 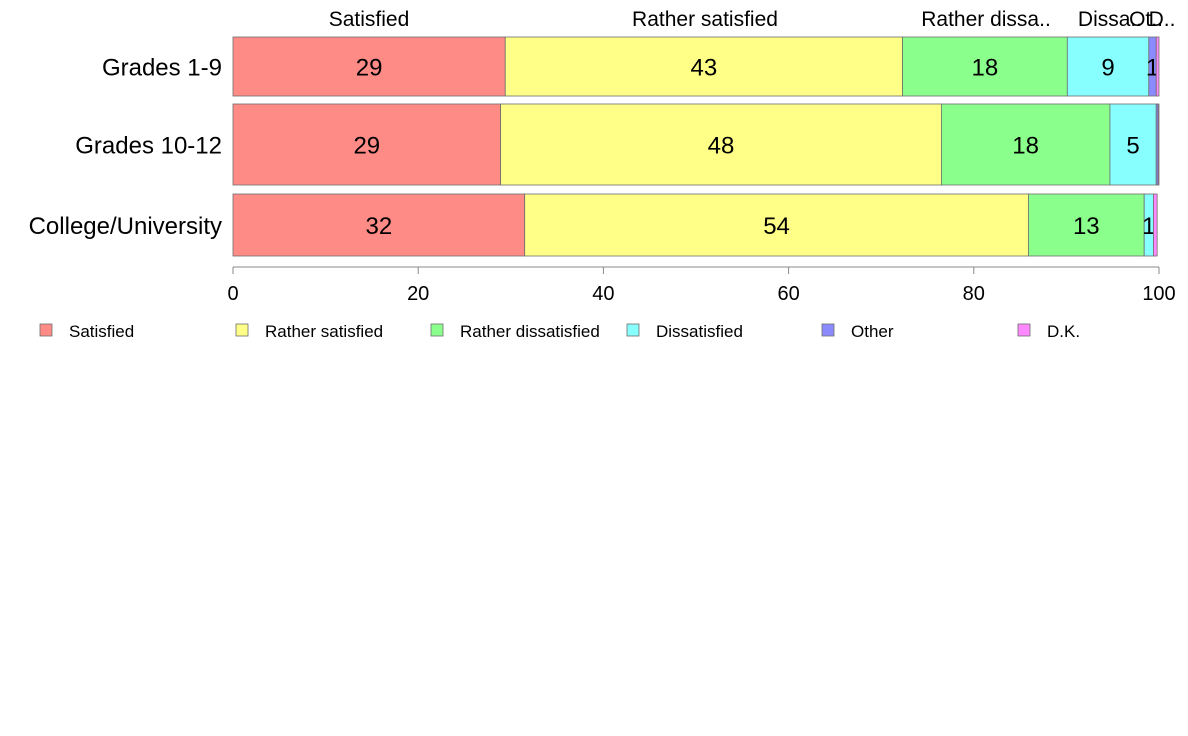 I want to click on legend-label-3: Dissatisfied, so click(x=699, y=331).